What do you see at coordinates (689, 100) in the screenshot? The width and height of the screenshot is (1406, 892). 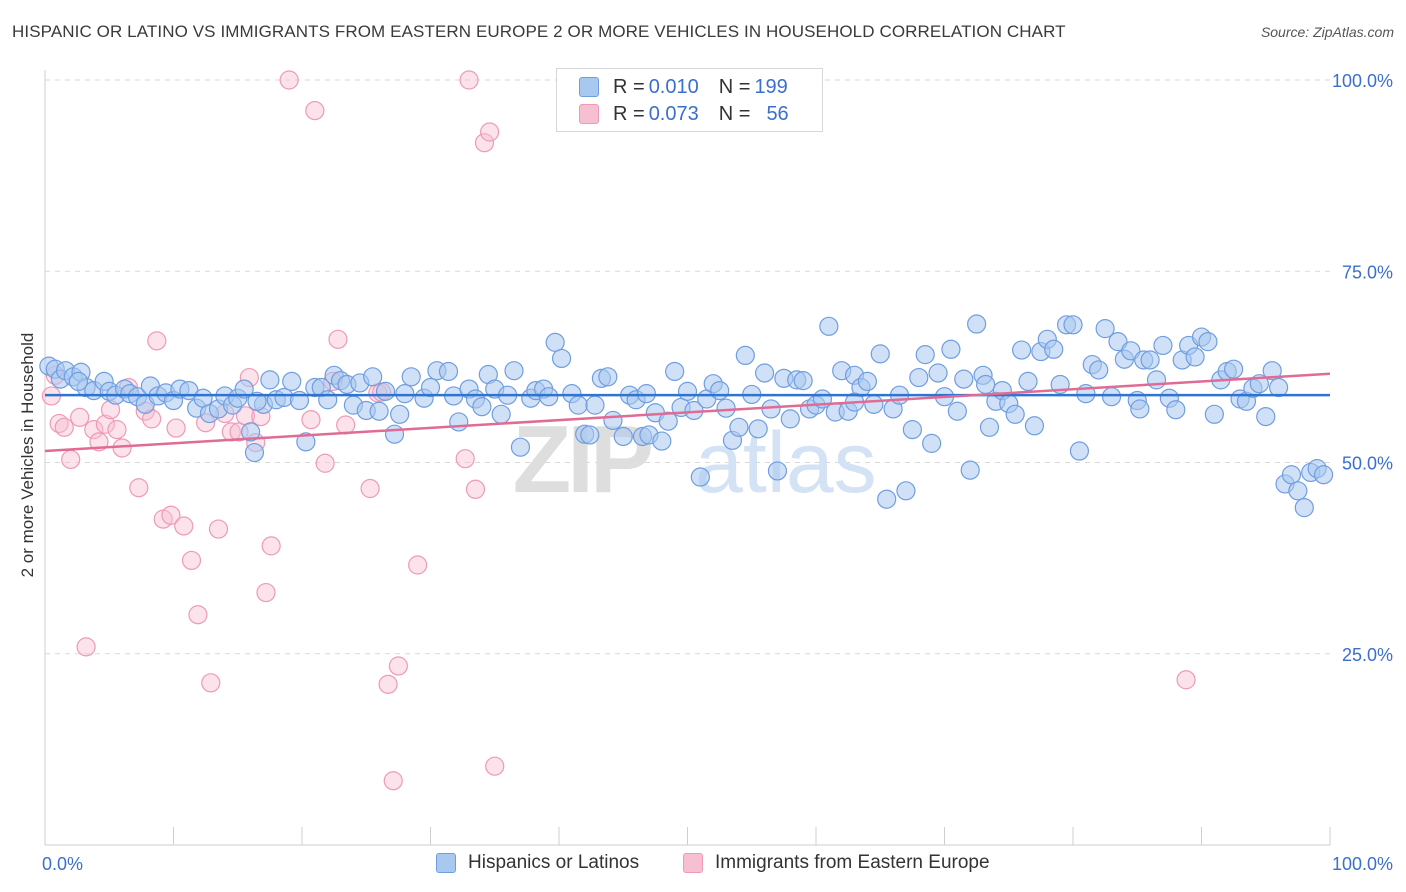 I see `legend: R = 0.010 N = 199 R = 0.073 N = 56` at bounding box center [689, 100].